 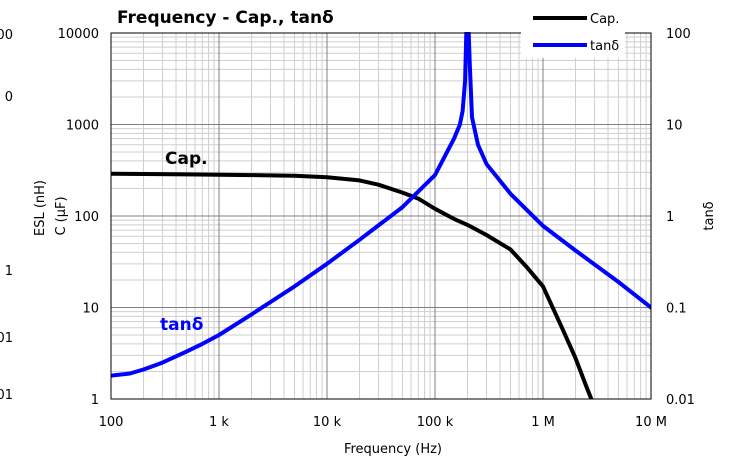 What do you see at coordinates (186, 159) in the screenshot?
I see `annotation-cap: Cap.` at bounding box center [186, 159].